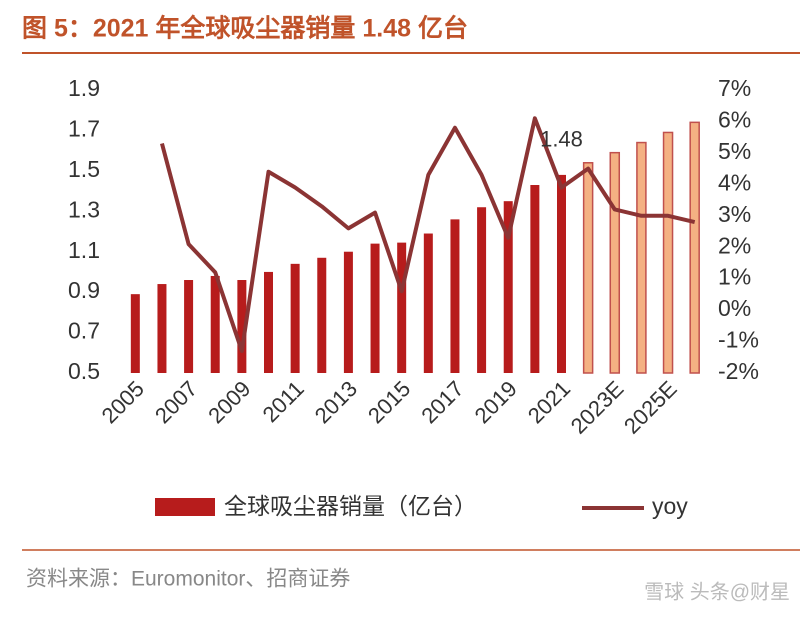 The width and height of the screenshot is (800, 620). Describe the element at coordinates (84, 209) in the screenshot. I see `y-tick-label: 1.3` at that location.